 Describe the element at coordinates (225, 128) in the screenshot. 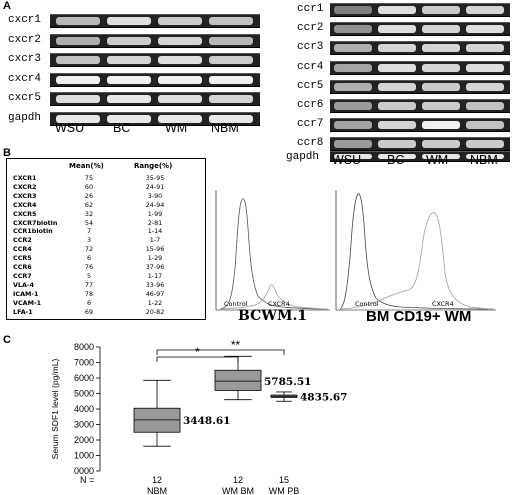

I see `lane-label-nbm: NBM` at that location.